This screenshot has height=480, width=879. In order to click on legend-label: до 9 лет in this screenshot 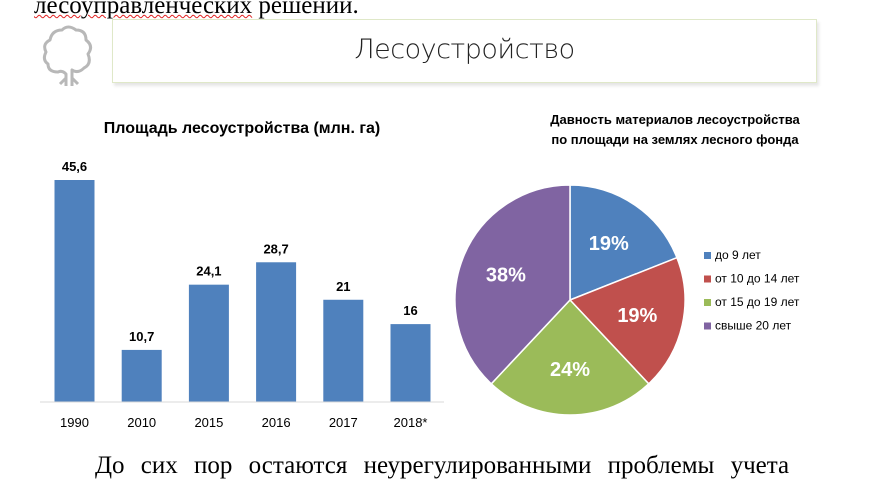, I will do `click(738, 255)`.